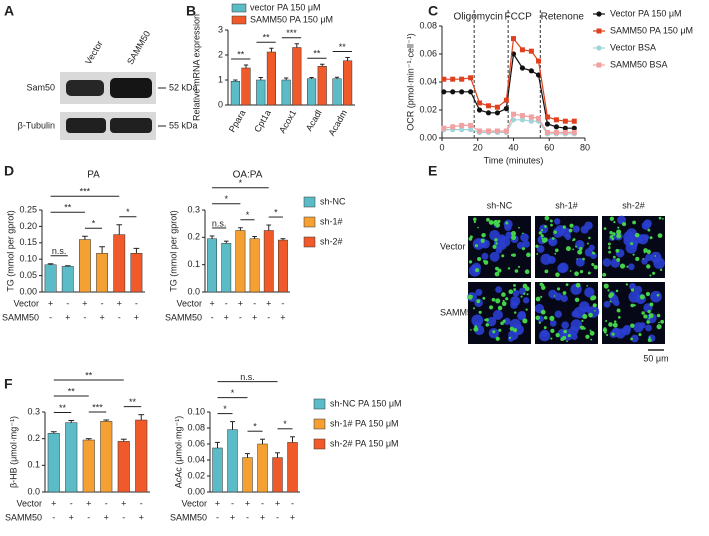 This screenshot has height=536, width=709. What do you see at coordinates (410, 82) in the screenshot?
I see `y-axis-label: OCR (pmol·min⁻¹·cell⁻¹)` at bounding box center [410, 82].